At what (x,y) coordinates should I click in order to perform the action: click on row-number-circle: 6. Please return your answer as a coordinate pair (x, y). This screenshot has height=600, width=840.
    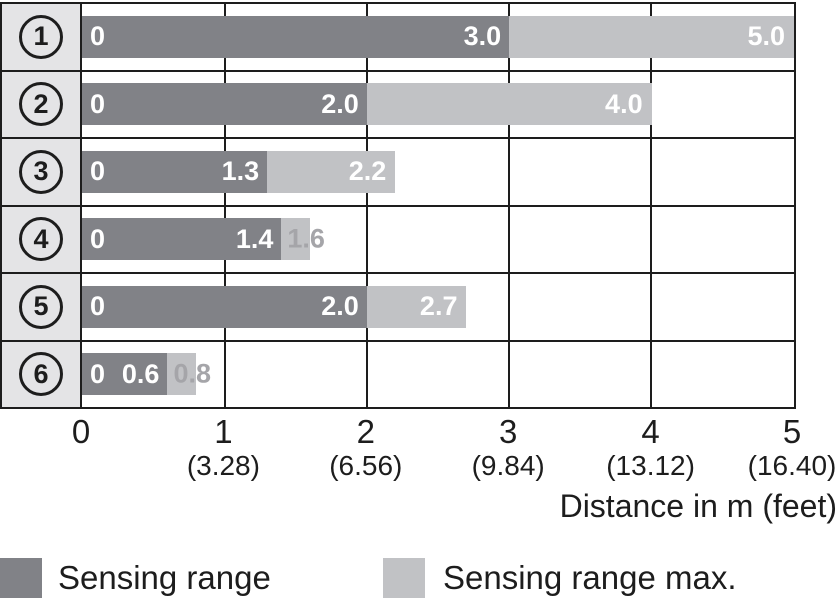
    Looking at the image, I should click on (41, 374).